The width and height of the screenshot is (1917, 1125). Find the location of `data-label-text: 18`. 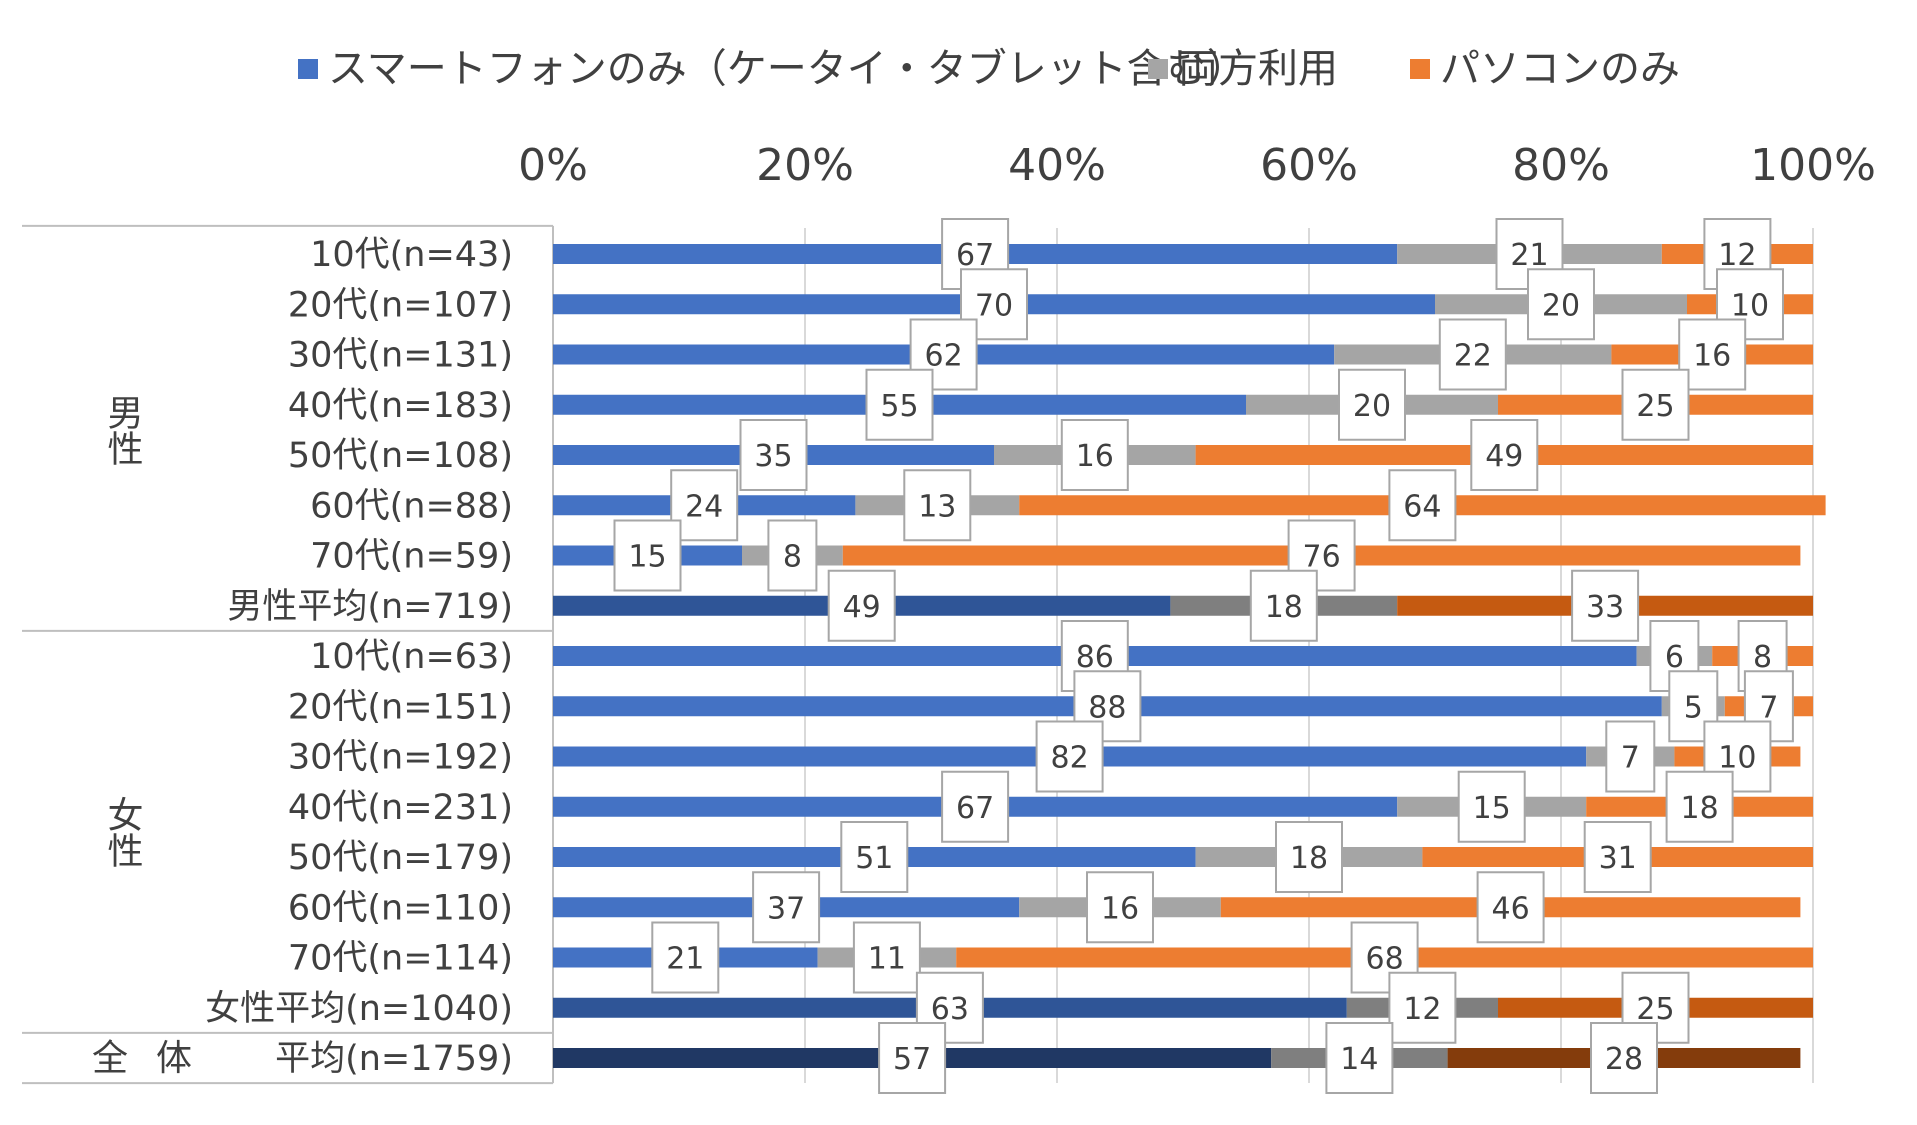

data-label-text: 18 is located at coordinates (1284, 607).